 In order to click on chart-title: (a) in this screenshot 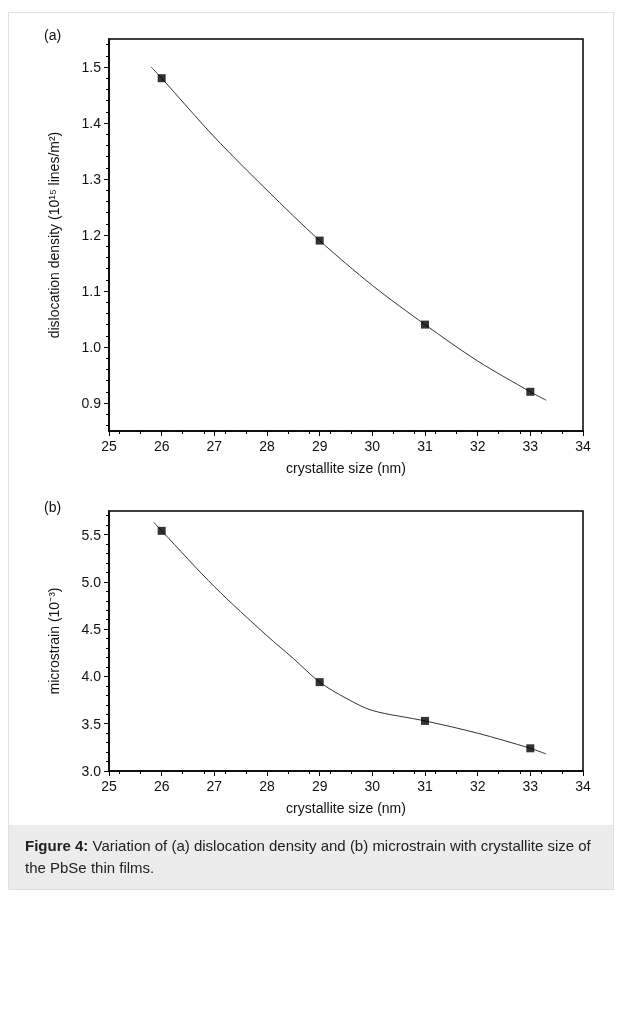, I will do `click(53, 35)`.